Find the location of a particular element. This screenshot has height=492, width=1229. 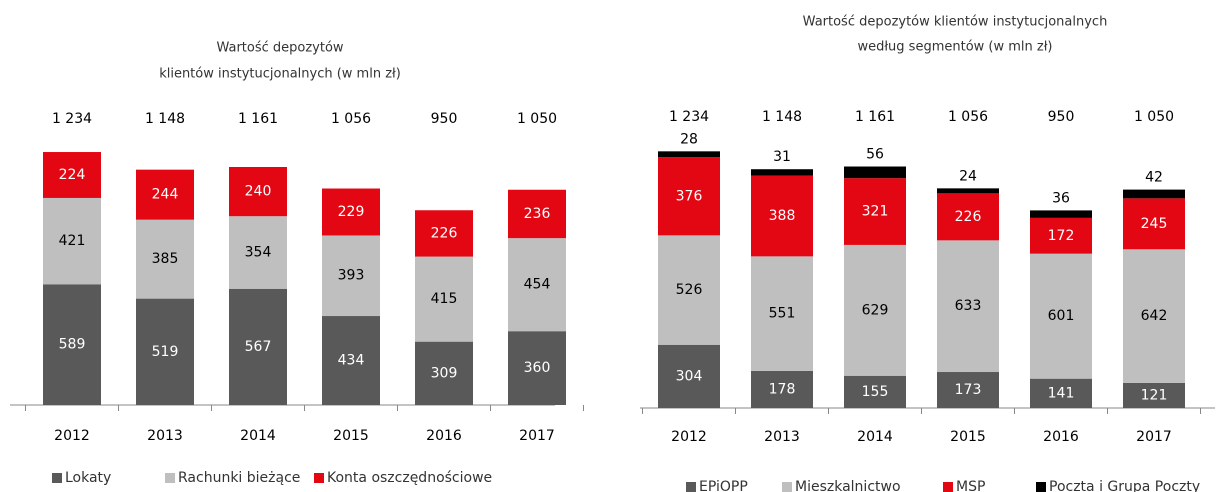

chart-title: klientów instytucjonalnych (w mln zł) is located at coordinates (280, 74).